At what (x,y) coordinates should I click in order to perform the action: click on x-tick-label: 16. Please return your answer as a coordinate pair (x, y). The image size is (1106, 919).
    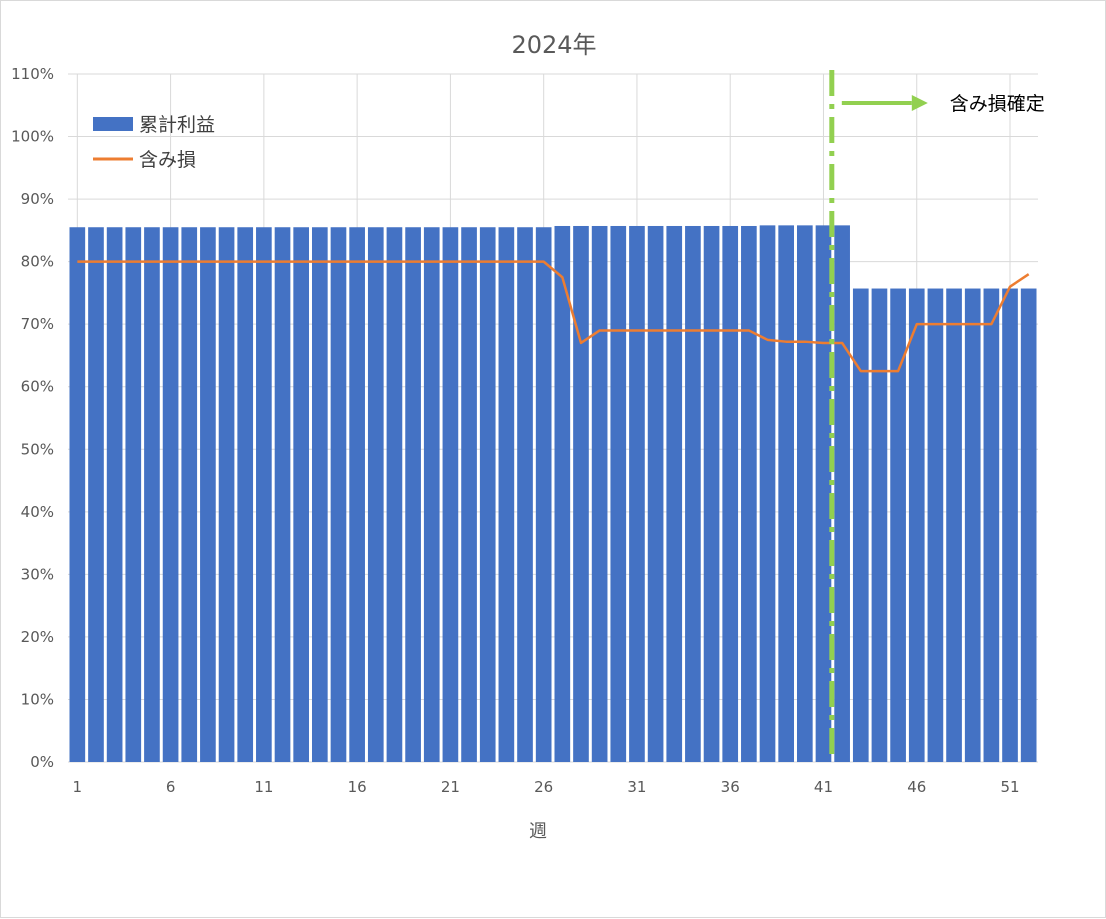
    Looking at the image, I should click on (357, 787).